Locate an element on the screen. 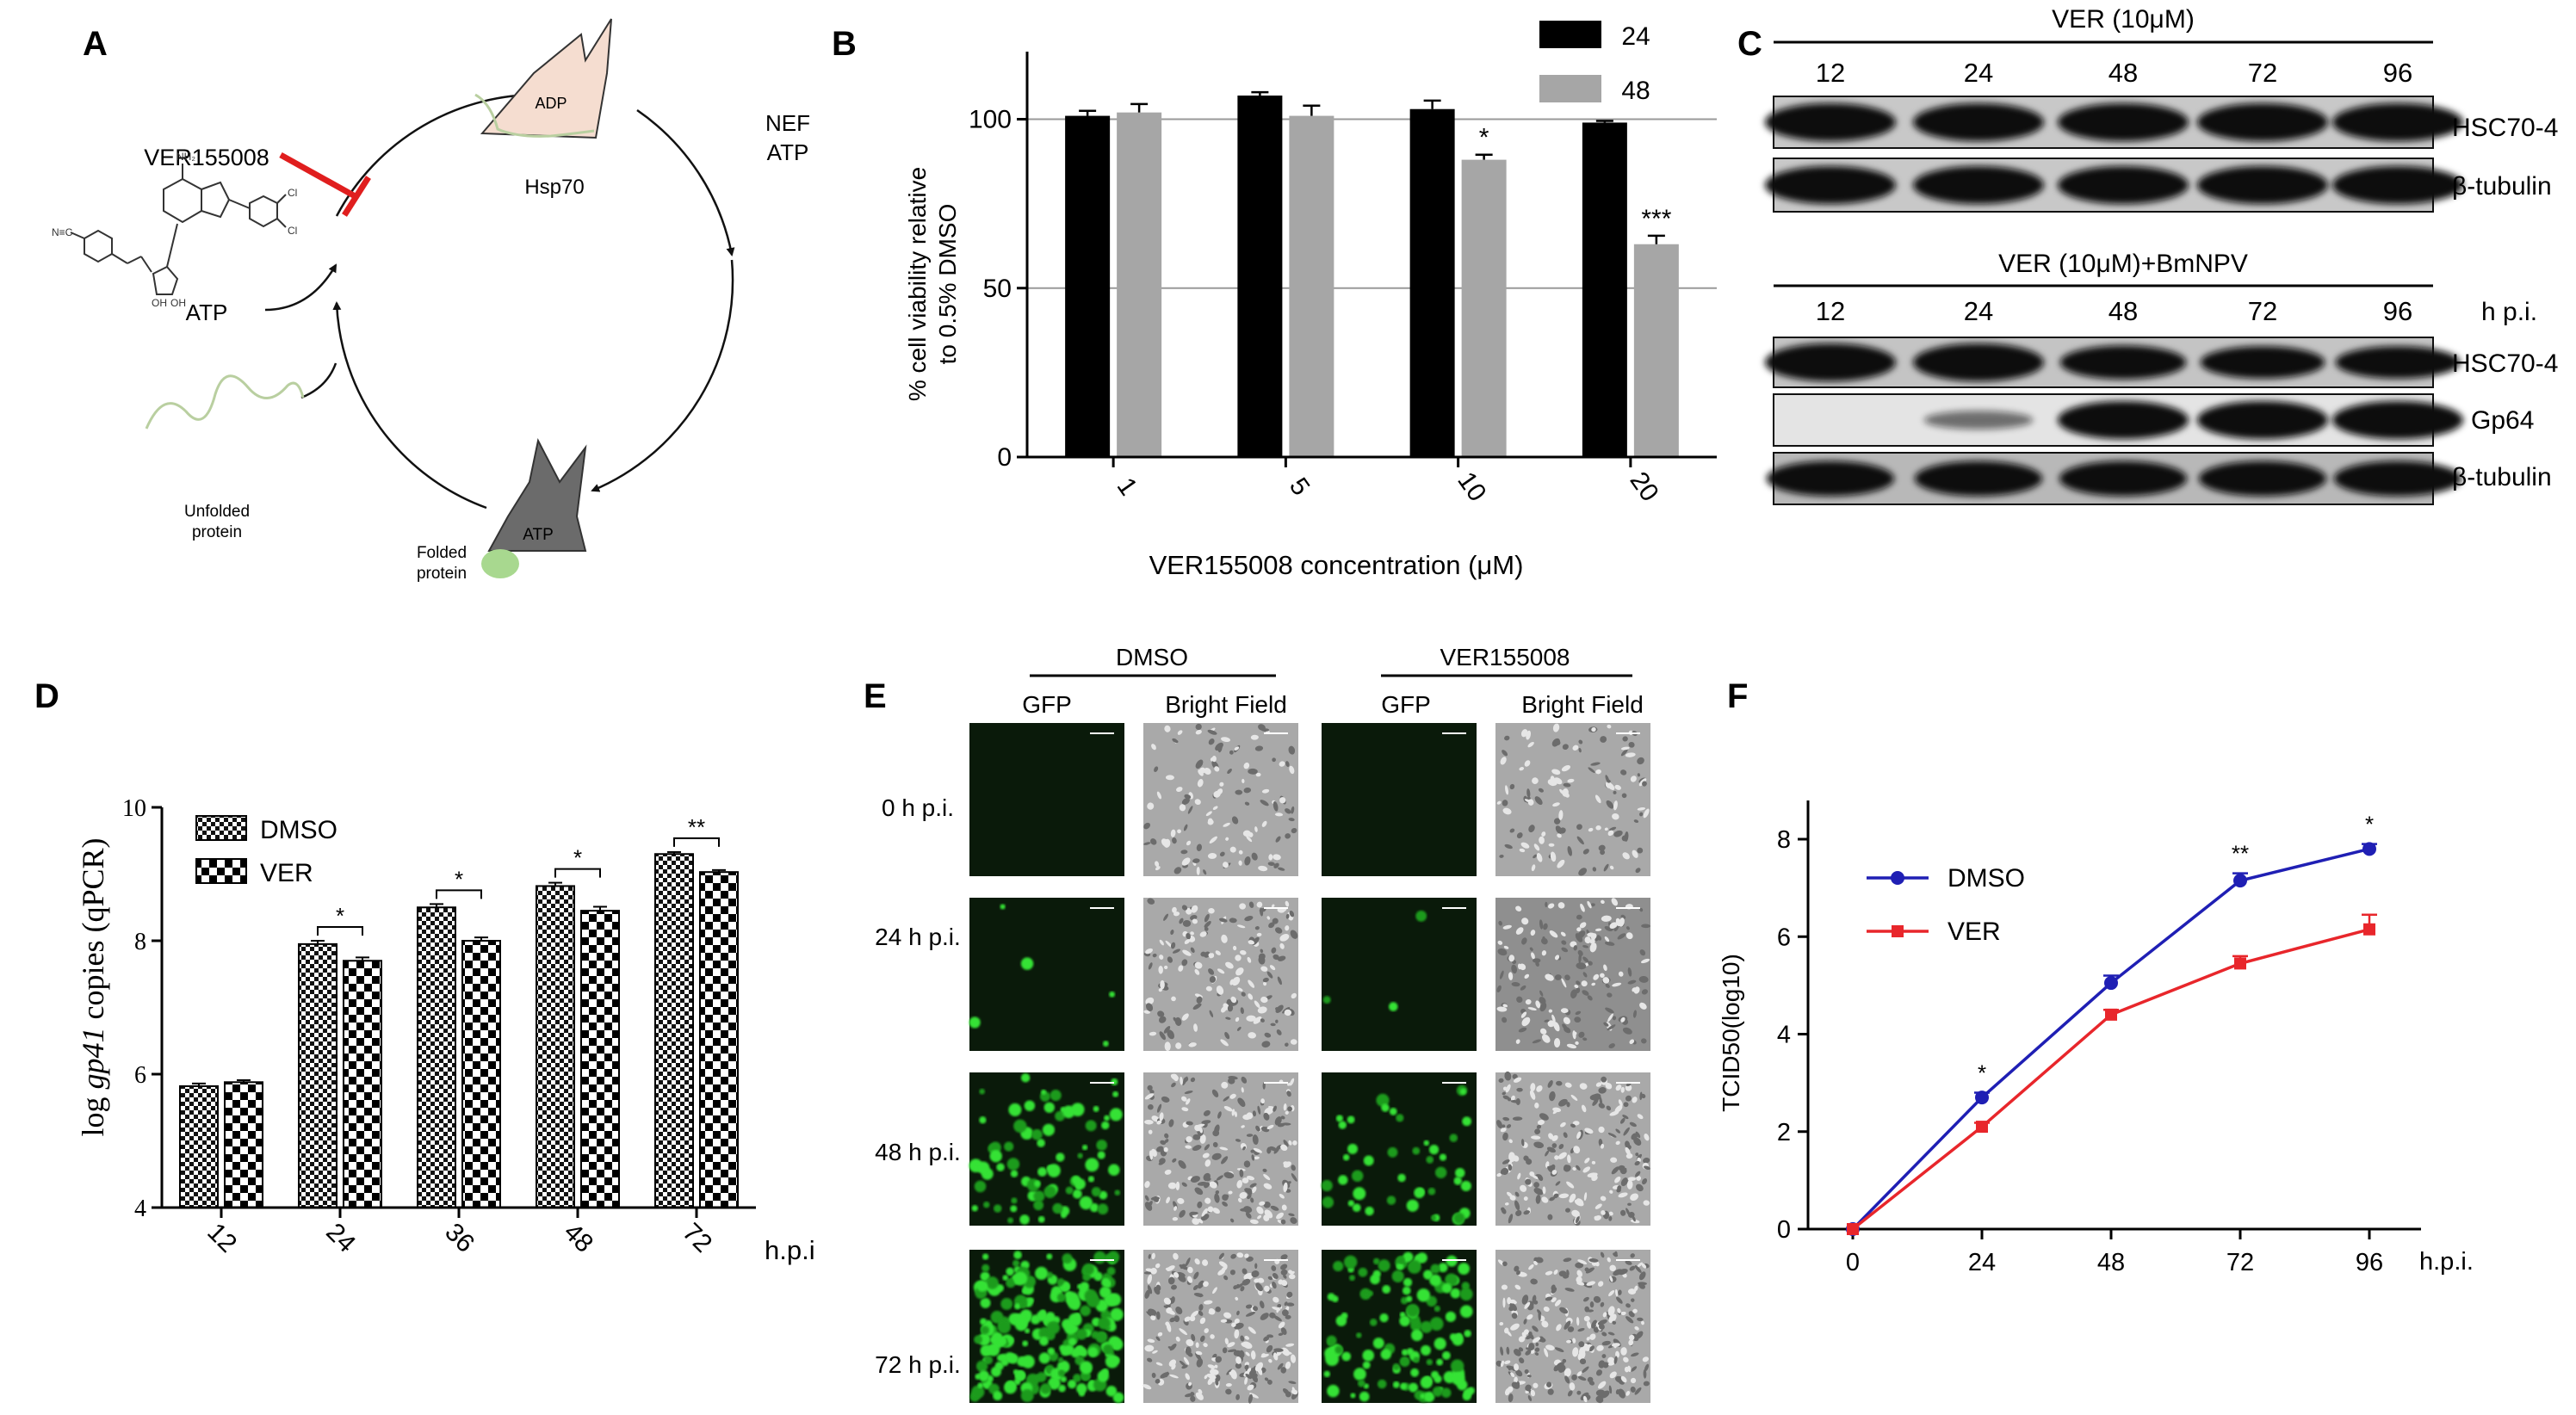  c-bottom-time-72: 72 is located at coordinates (2263, 311).